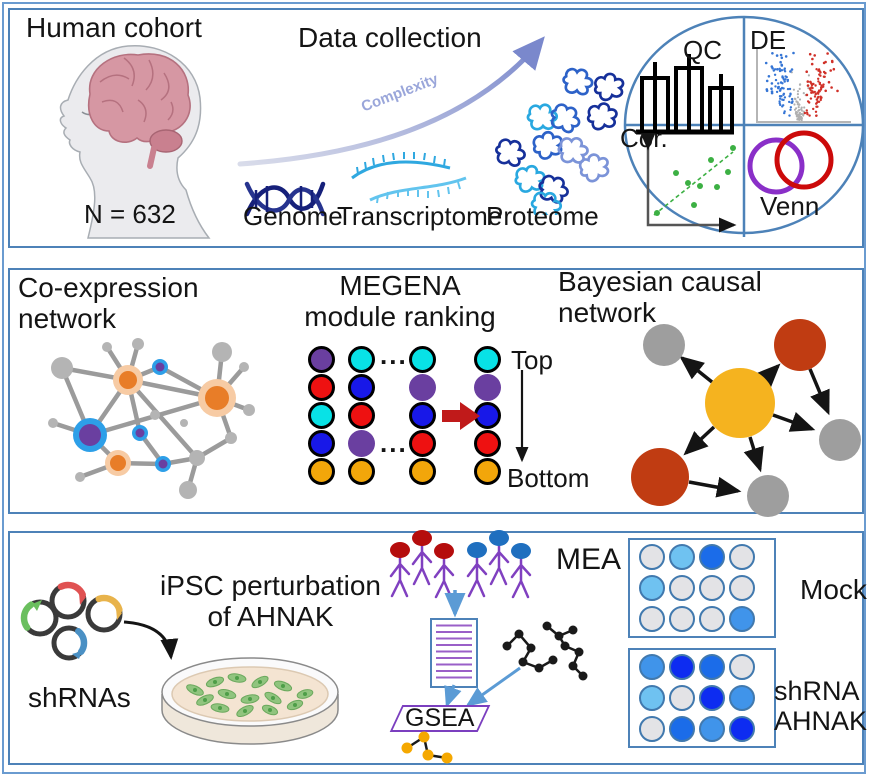 The image size is (872, 784). What do you see at coordinates (768, 40) in the screenshot?
I see `de-label: DE` at bounding box center [768, 40].